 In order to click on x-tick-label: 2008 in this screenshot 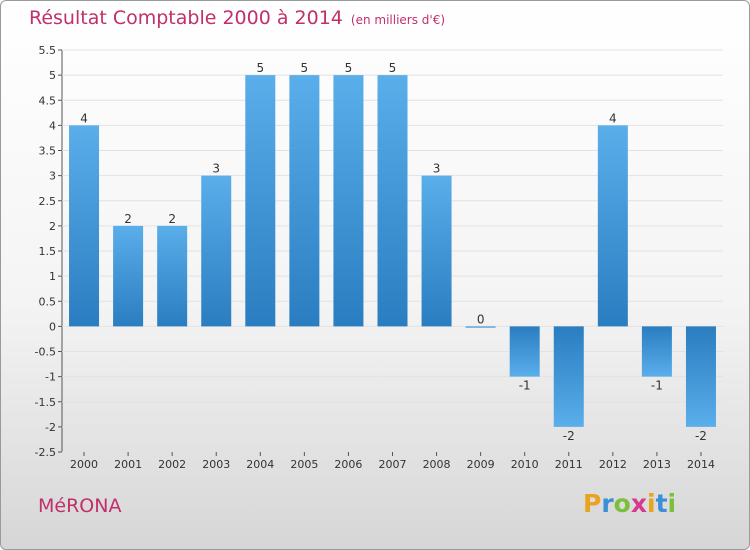, I will do `click(437, 464)`.